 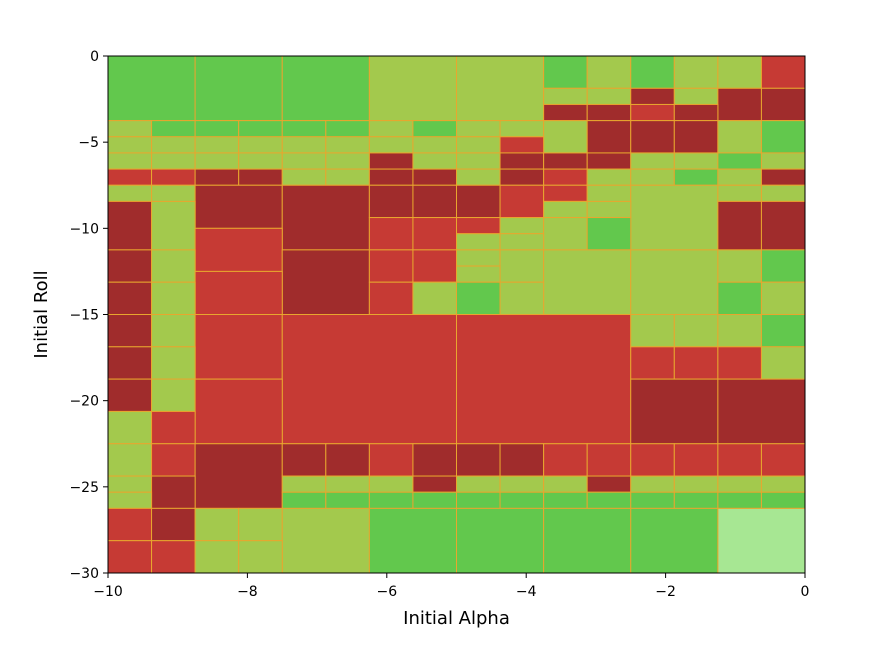 I want to click on y-tick-label: −15, so click(x=84, y=316).